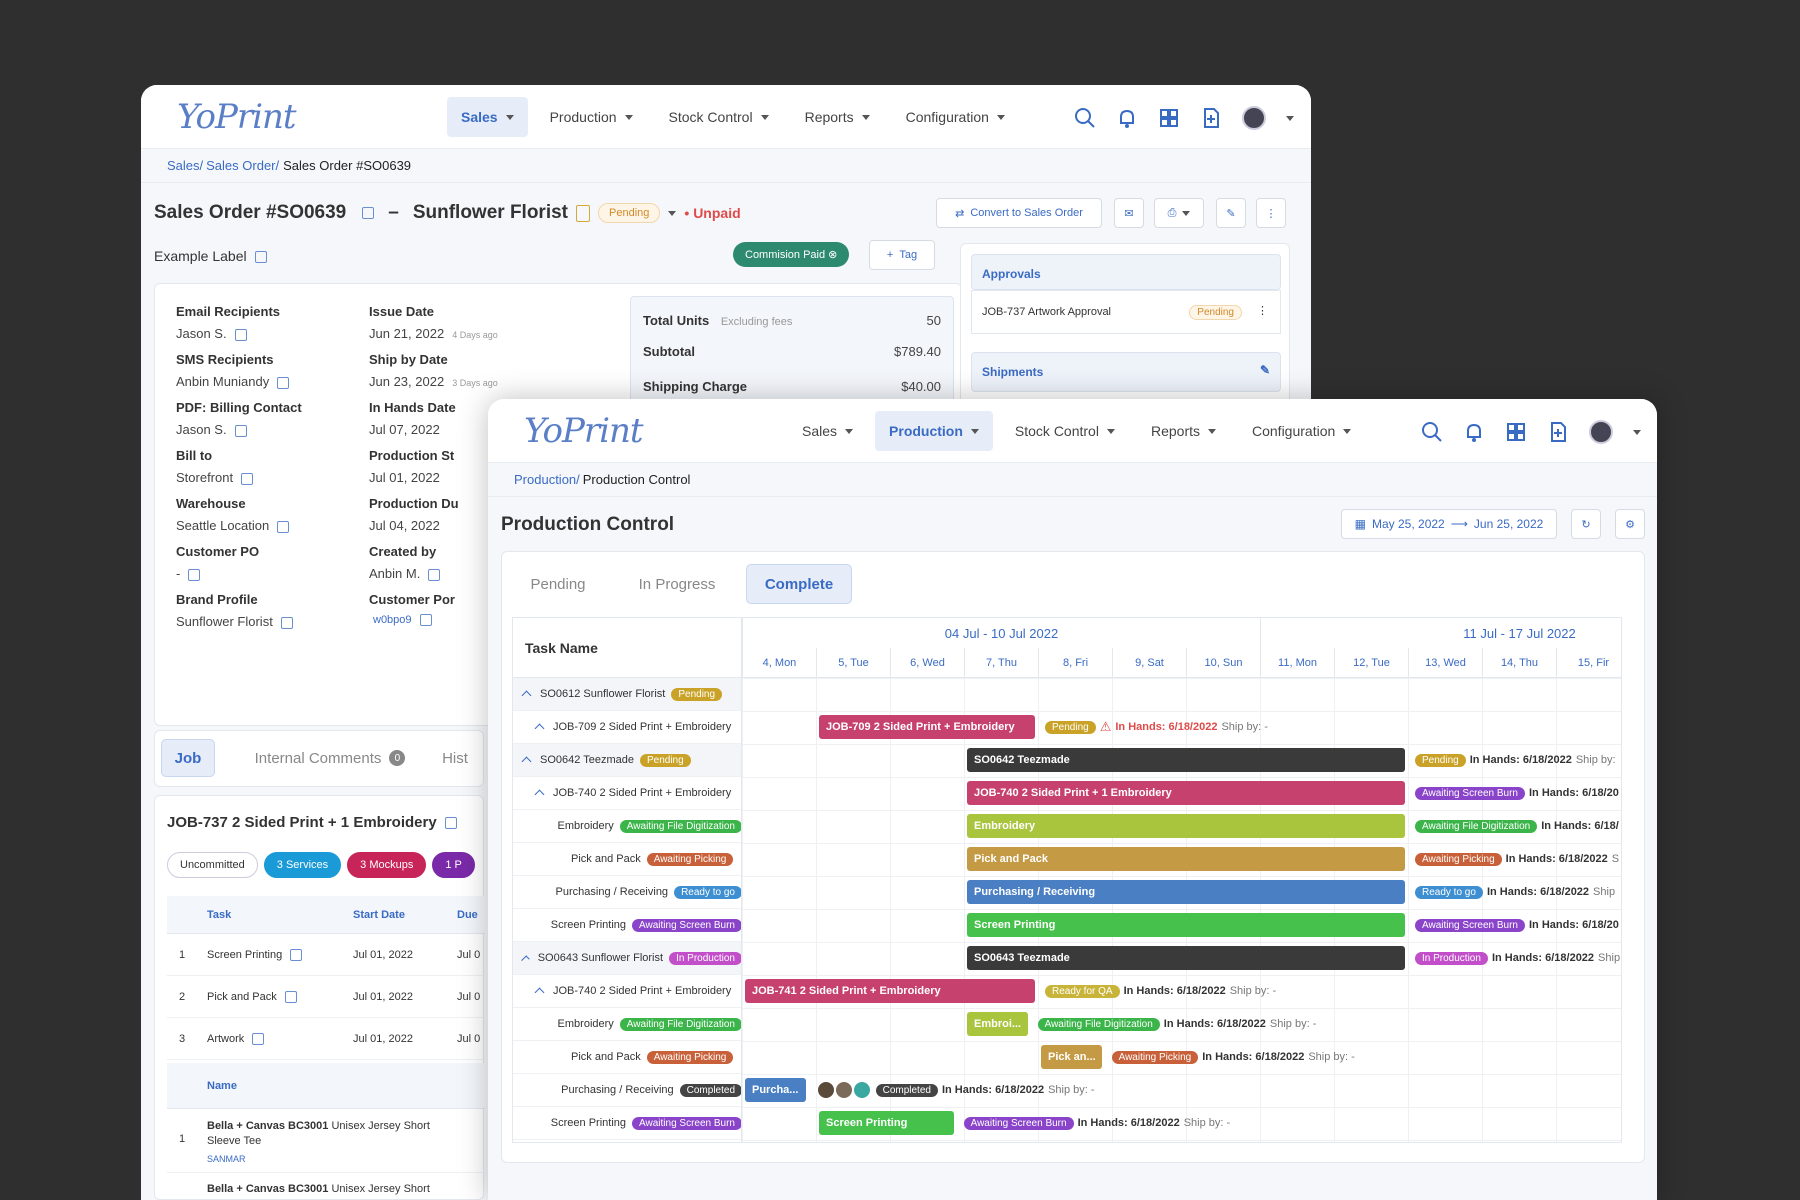  Describe the element at coordinates (927, 727) in the screenshot. I see `gantt-bar: JOB-709 2 Sided Print + Embroidery` at that location.